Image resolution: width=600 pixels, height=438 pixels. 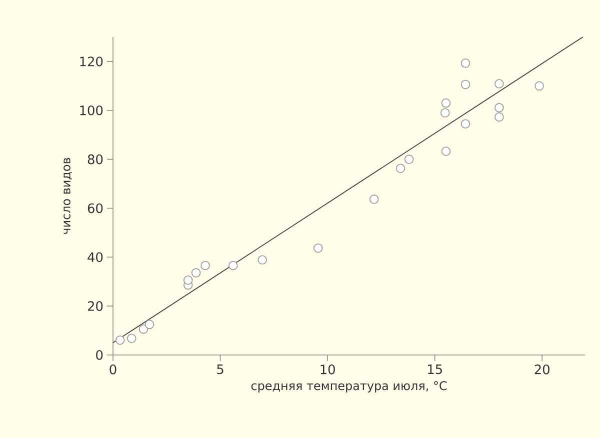 I want to click on y-tick-label: 0, so click(x=99, y=355).